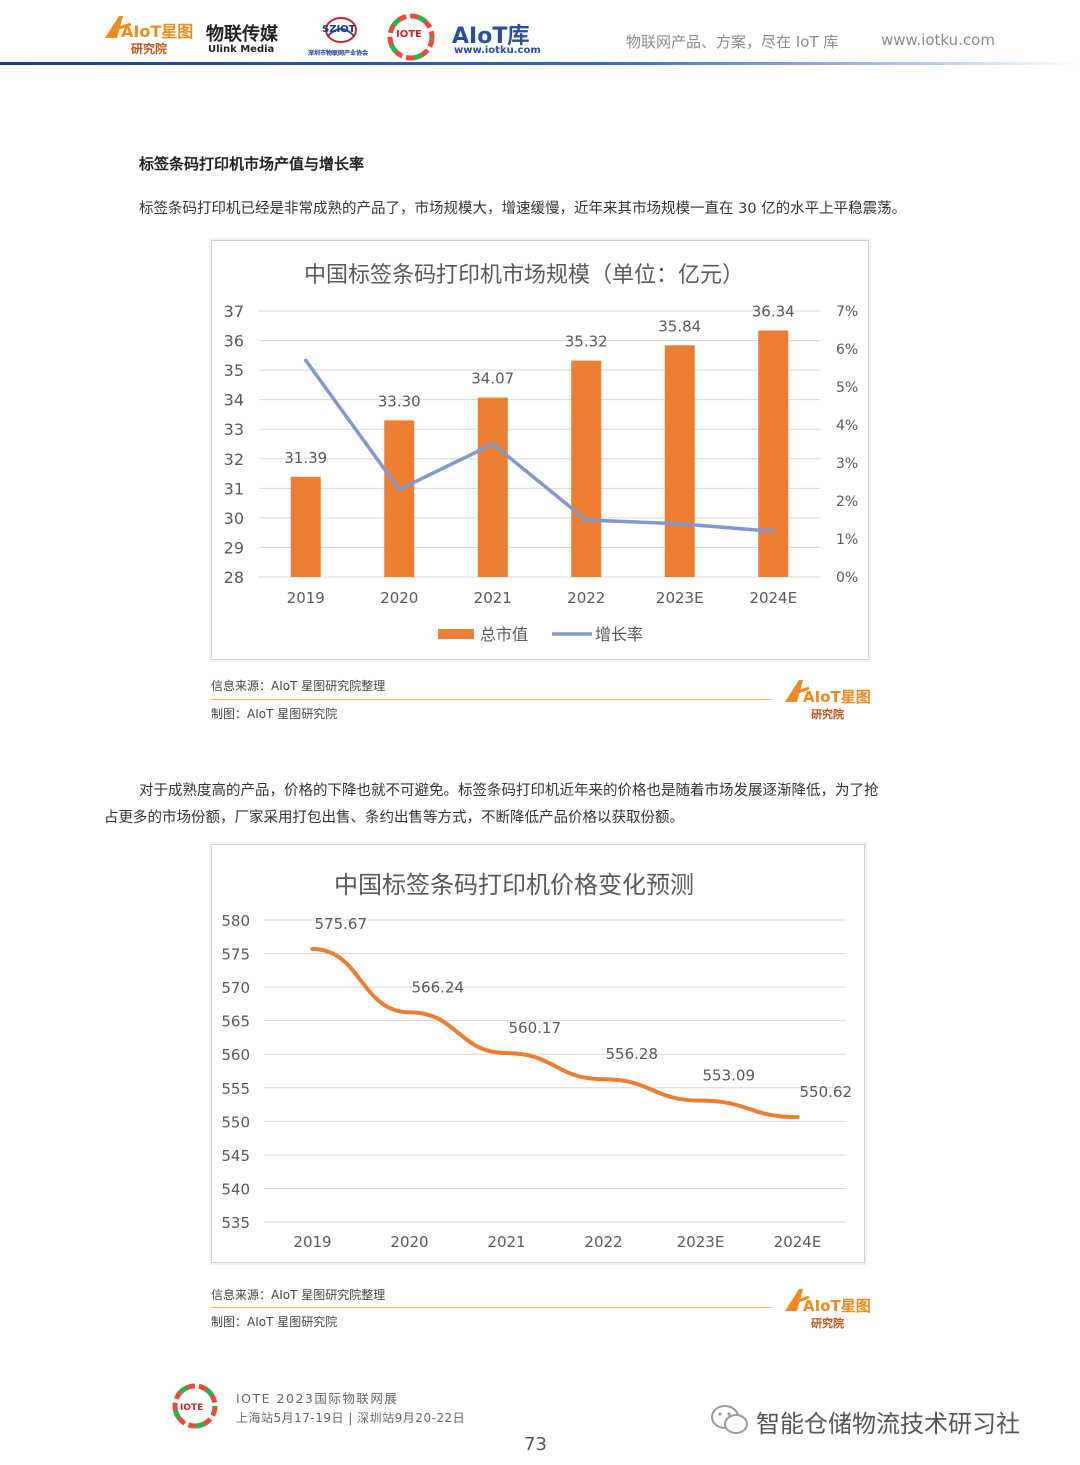 The image size is (1080, 1465). What do you see at coordinates (847, 312) in the screenshot?
I see `y2-tick-label: 7%` at bounding box center [847, 312].